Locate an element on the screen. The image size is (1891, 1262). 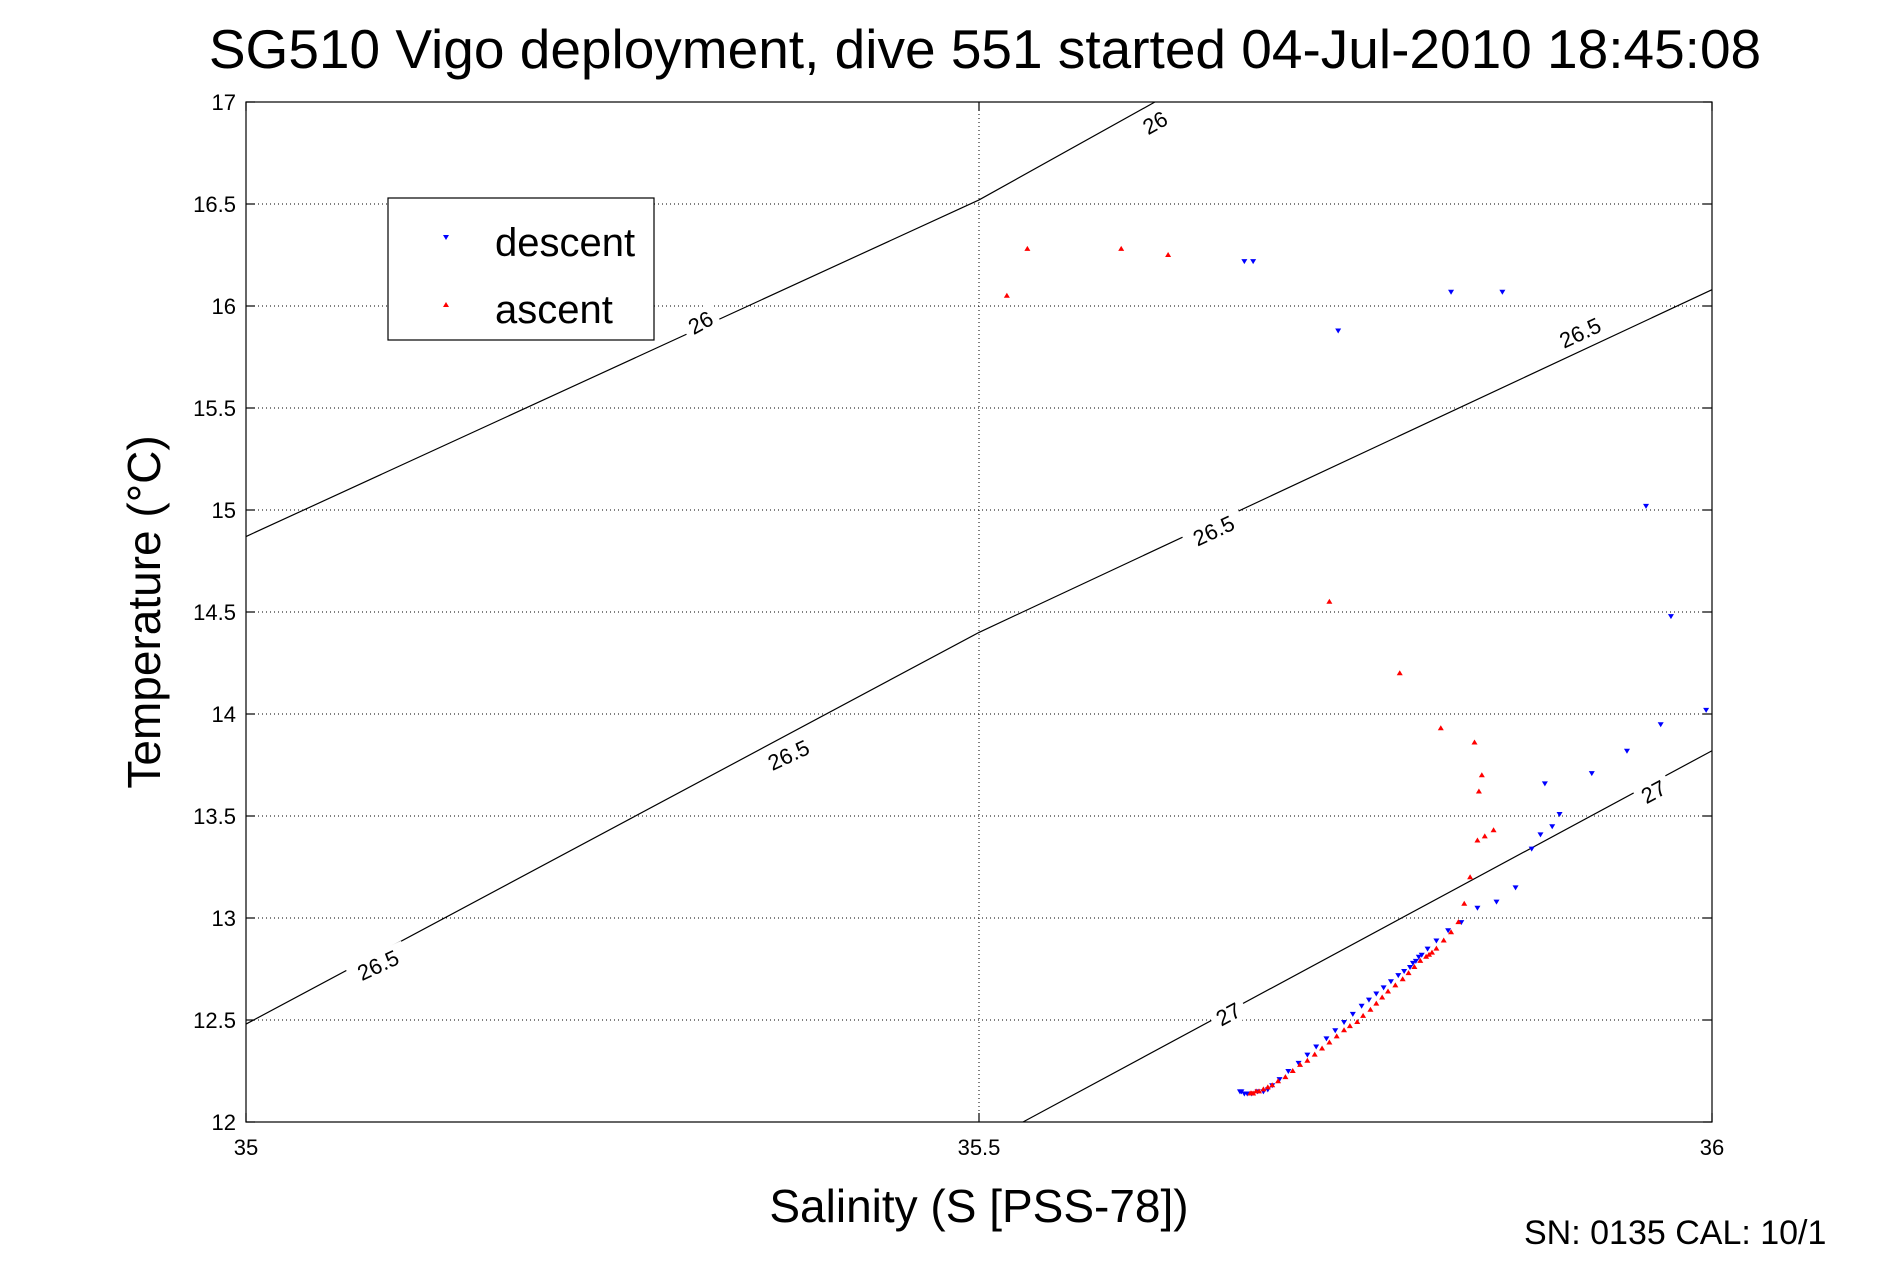
legend-marker-ascent is located at coordinates (446, 304).